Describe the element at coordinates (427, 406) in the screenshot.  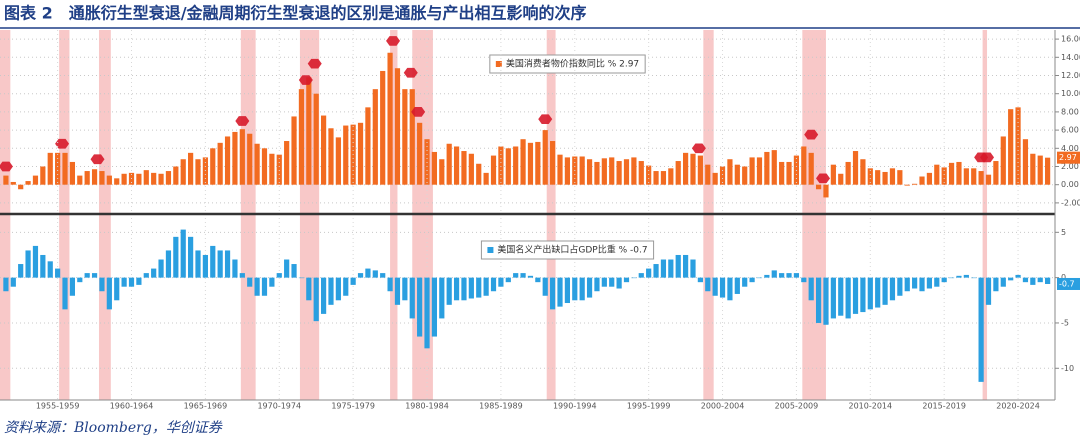
I see `x-tick-label: 1980-1984` at that location.